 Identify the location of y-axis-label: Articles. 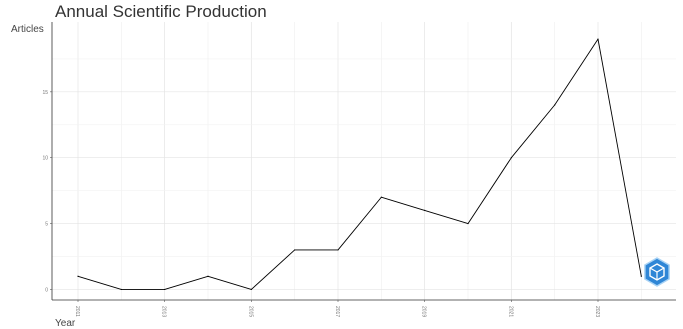
(27, 29).